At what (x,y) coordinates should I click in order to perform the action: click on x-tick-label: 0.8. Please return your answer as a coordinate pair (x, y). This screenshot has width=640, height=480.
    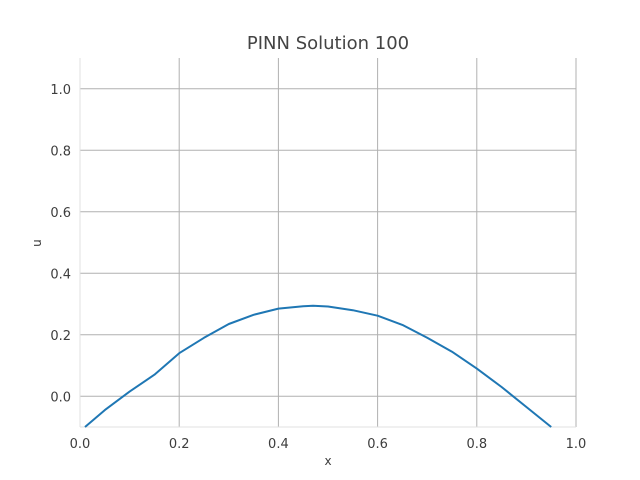
    Looking at the image, I should click on (476, 444).